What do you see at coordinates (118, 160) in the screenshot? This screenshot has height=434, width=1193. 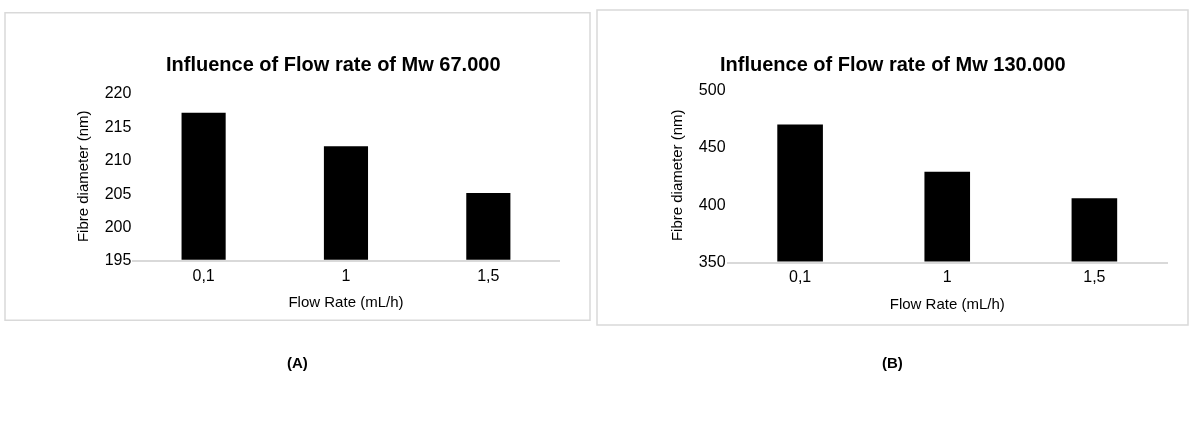 I see `y-tick-label: 210` at bounding box center [118, 160].